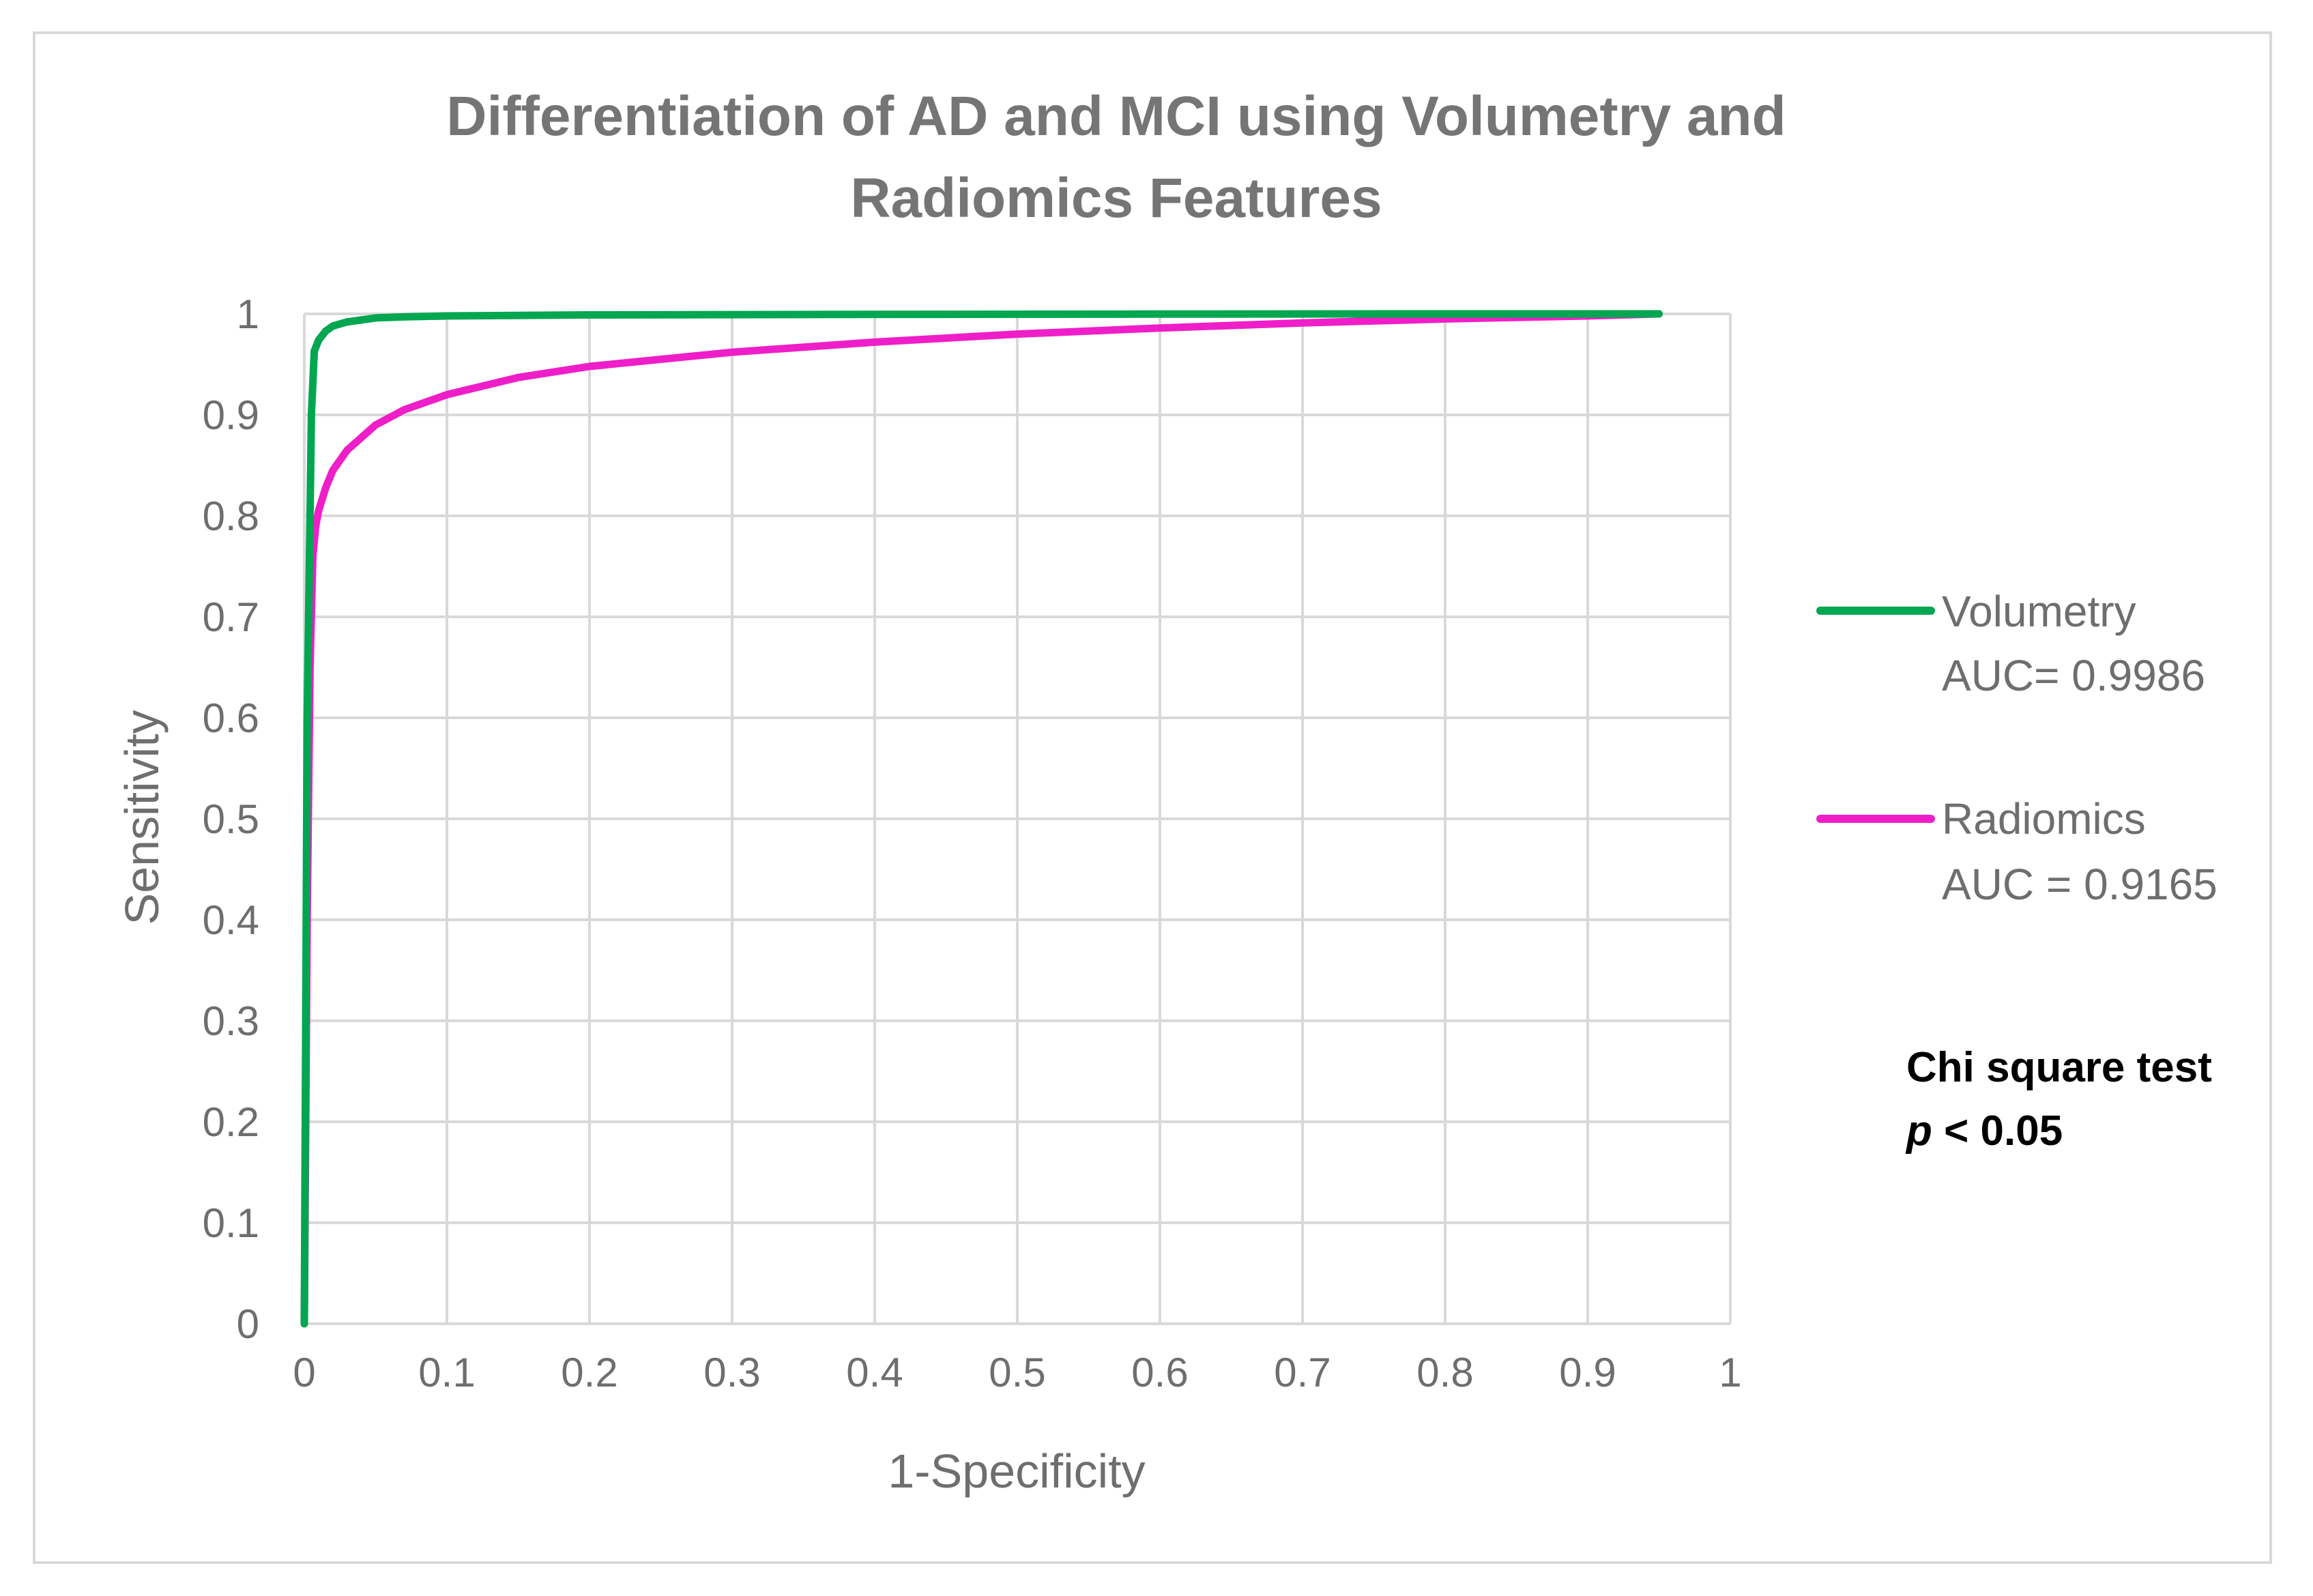  What do you see at coordinates (231, 920) in the screenshot?
I see `y-tick-label-4: 0.4` at bounding box center [231, 920].